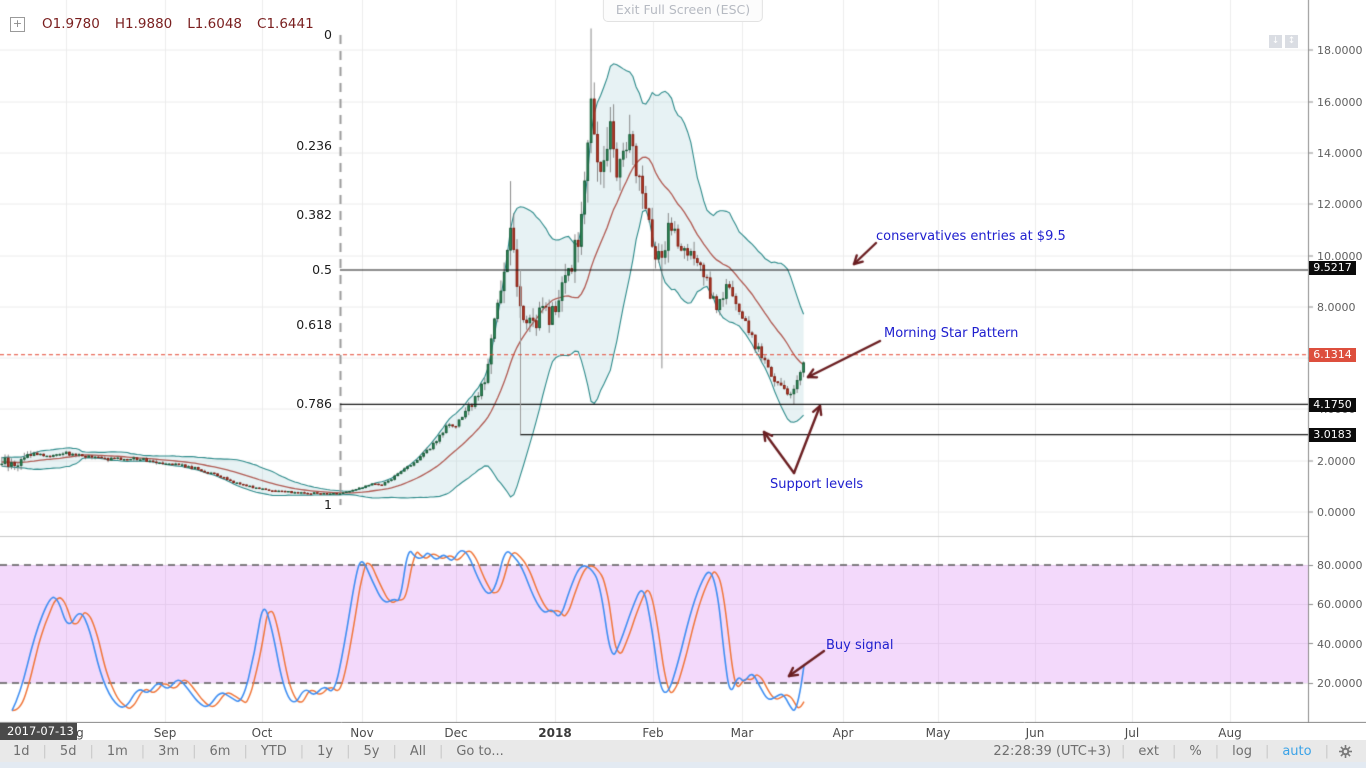 The width and height of the screenshot is (1366, 768). Describe the element at coordinates (417, 751) in the screenshot. I see `range-button-all: All` at that location.